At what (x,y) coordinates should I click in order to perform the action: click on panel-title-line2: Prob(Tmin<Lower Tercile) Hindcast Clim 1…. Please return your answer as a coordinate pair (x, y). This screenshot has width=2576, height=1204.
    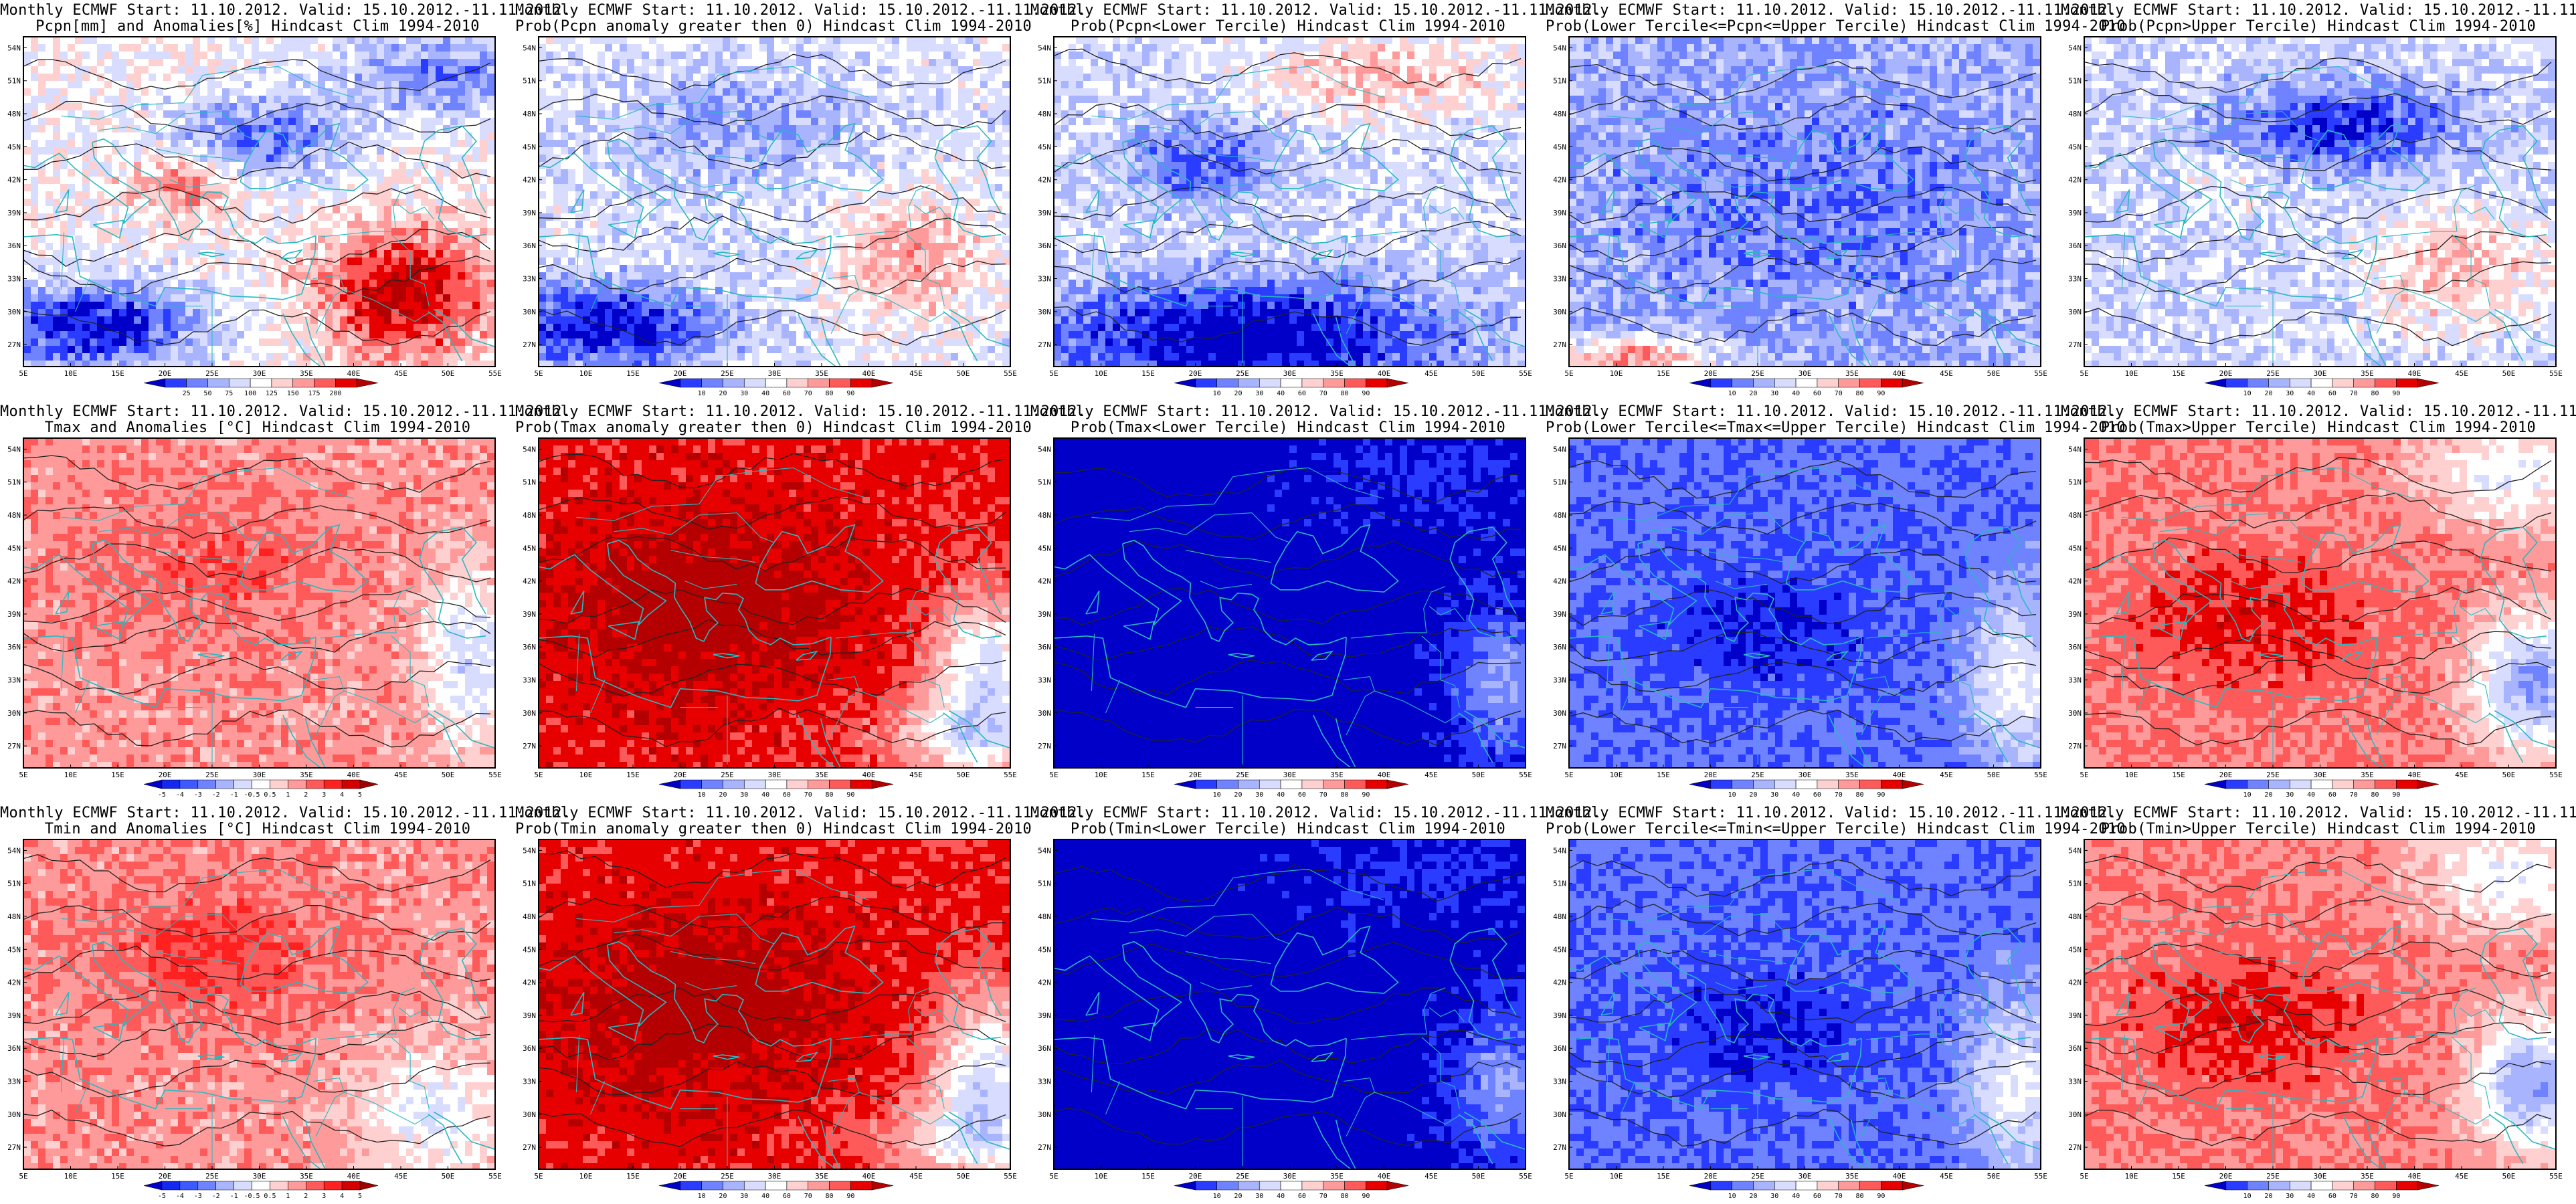
    Looking at the image, I should click on (1288, 829).